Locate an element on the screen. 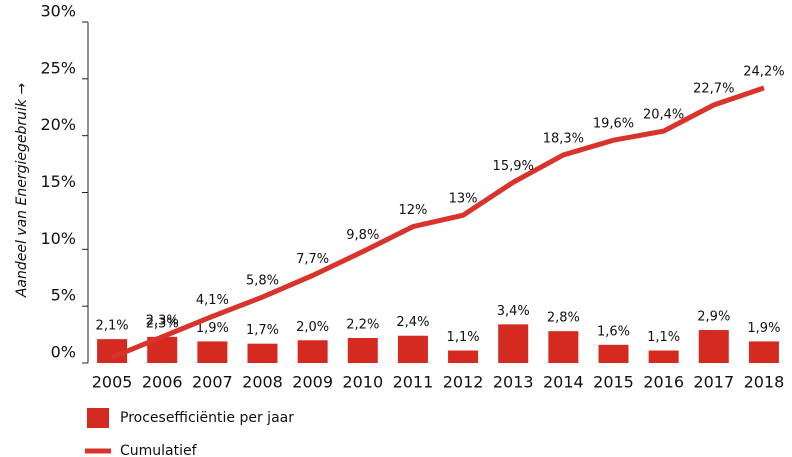 The height and width of the screenshot is (457, 792). x-tick-label: 2017 is located at coordinates (713, 382).